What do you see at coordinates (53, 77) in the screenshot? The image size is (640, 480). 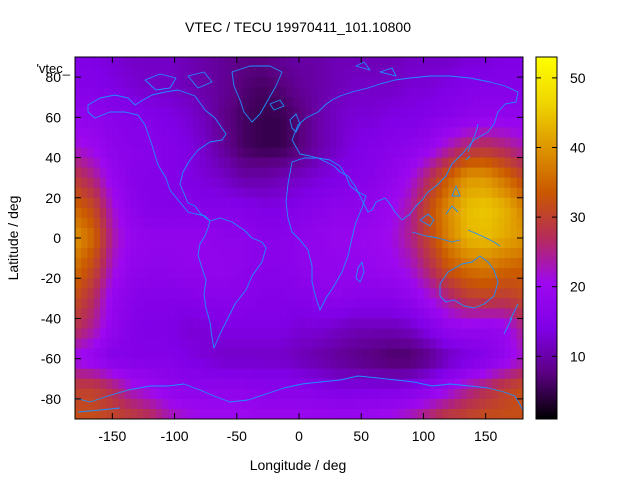 I see `y-tick-label: 80` at bounding box center [53, 77].